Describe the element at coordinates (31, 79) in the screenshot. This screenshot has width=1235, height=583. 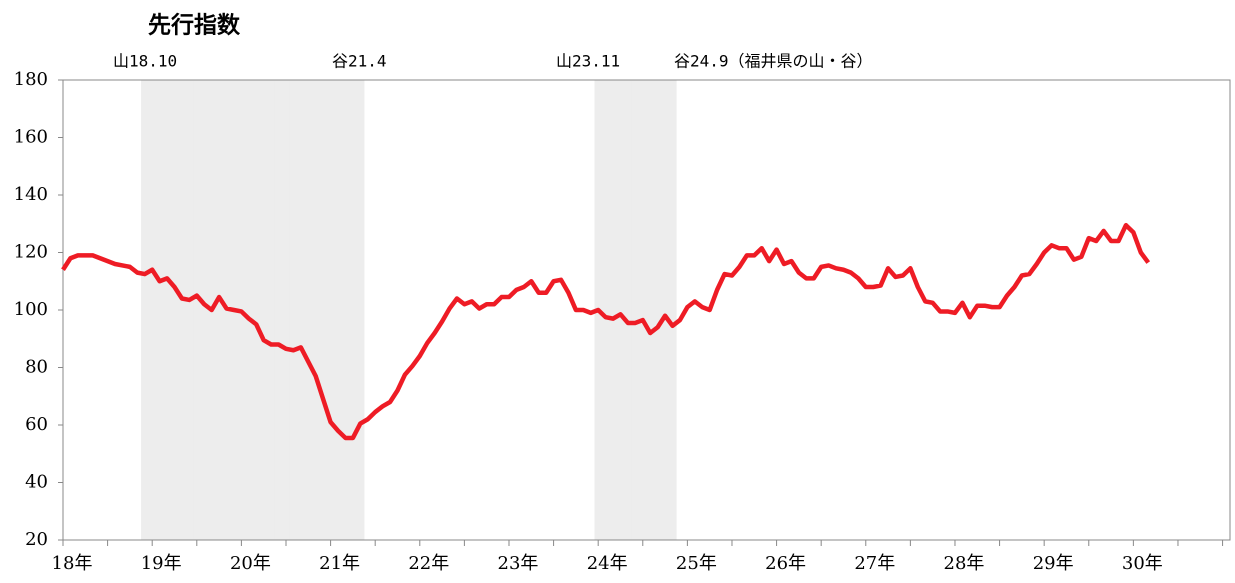
I see `y-tick-label: 180` at that location.